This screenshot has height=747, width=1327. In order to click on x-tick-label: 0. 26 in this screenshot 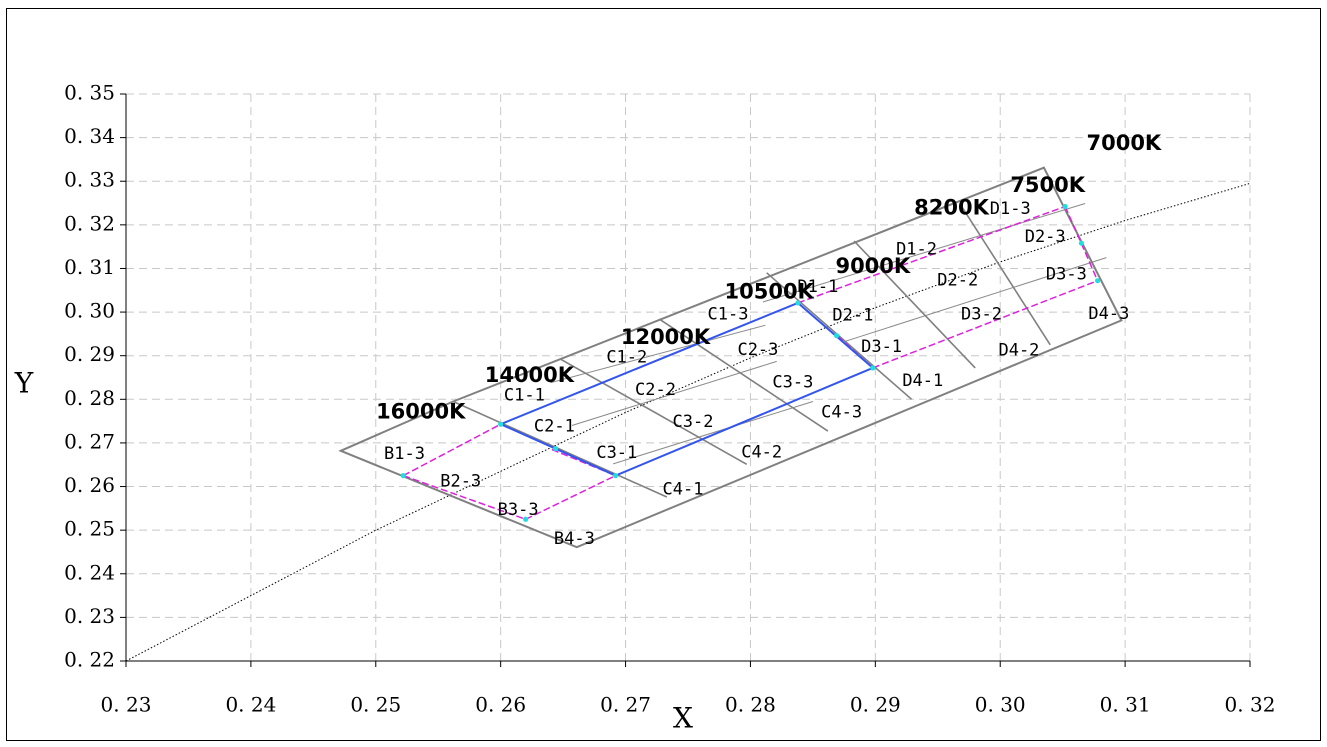, I will do `click(500, 705)`.